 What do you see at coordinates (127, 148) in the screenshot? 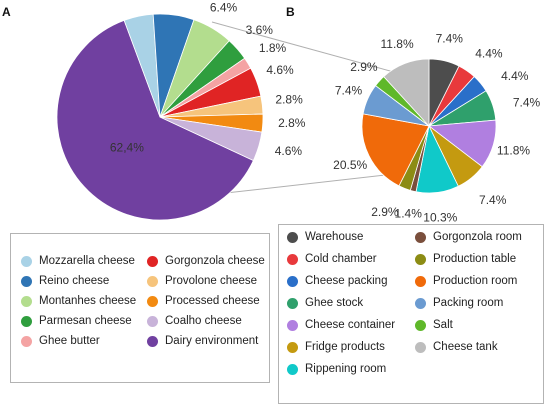
I see `pie-a-label-dairy-environment: 62,4%` at bounding box center [127, 148].